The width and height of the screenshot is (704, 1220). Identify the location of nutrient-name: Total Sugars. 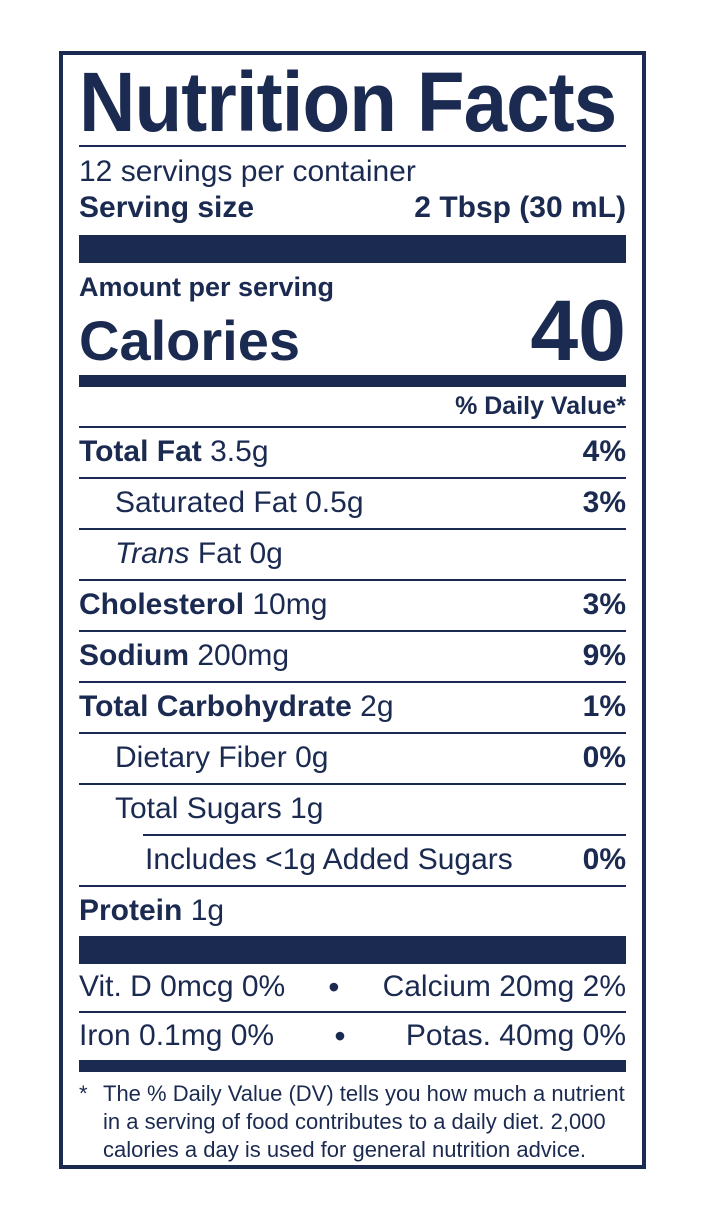
(198, 808).